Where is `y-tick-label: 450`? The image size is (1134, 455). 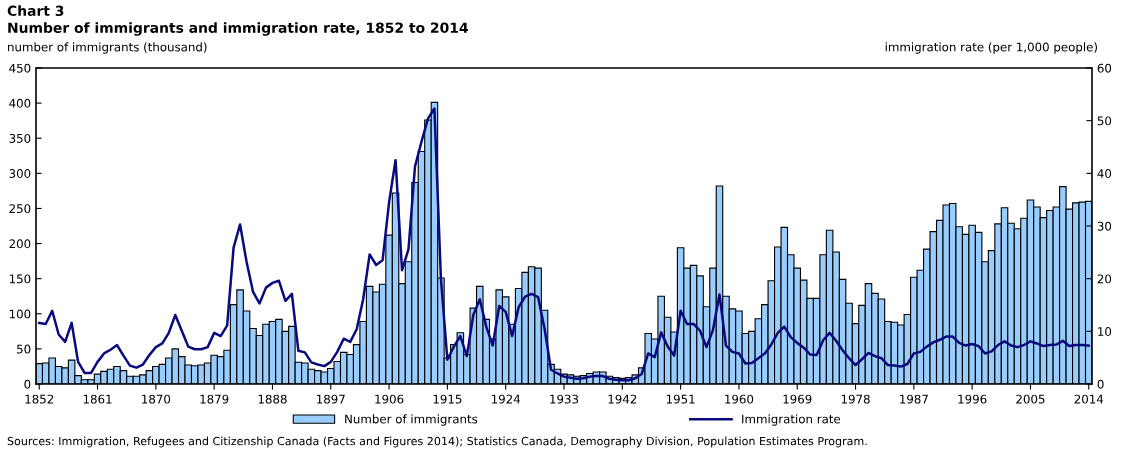
y-tick-label: 450 is located at coordinates (20, 68).